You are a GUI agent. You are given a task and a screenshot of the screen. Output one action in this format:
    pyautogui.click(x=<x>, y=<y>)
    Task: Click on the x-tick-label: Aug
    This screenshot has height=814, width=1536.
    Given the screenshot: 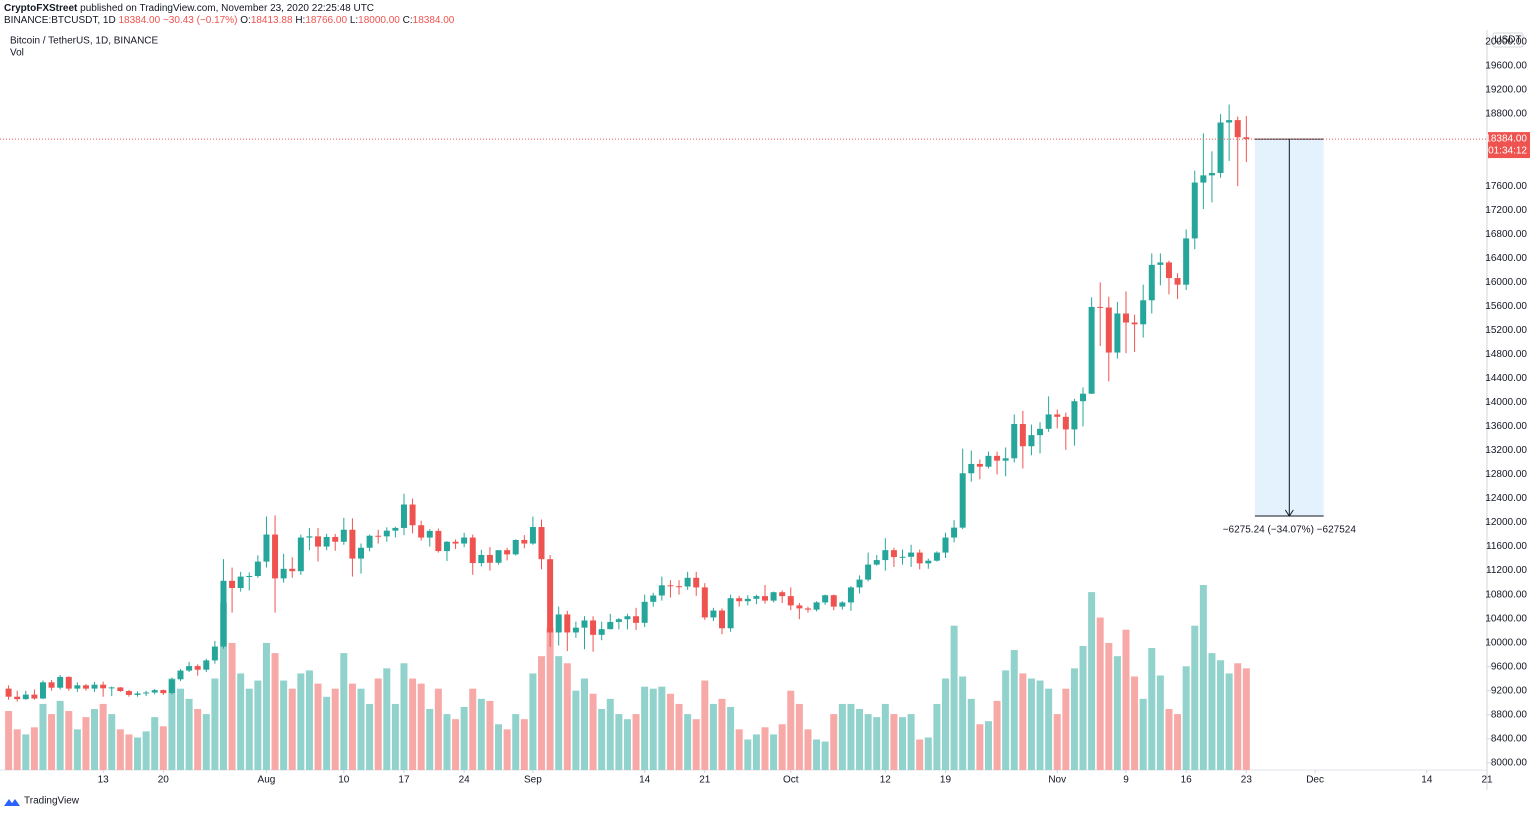 What is the action you would take?
    pyautogui.click(x=267, y=780)
    